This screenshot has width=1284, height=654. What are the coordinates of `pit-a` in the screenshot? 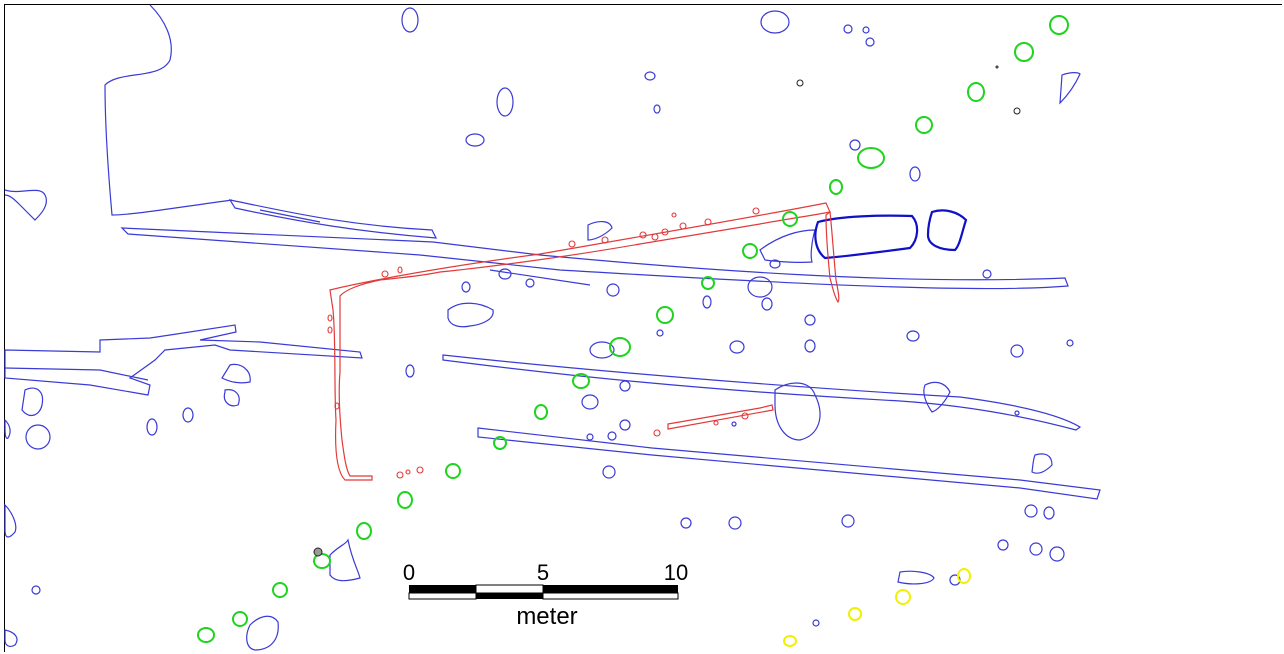 It's located at (410, 20).